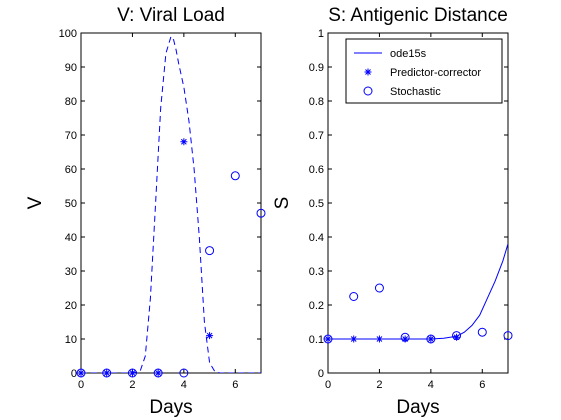 The image size is (561, 420). What do you see at coordinates (392, 338) in the screenshot?
I see `series-predictor-corrector` at bounding box center [392, 338].